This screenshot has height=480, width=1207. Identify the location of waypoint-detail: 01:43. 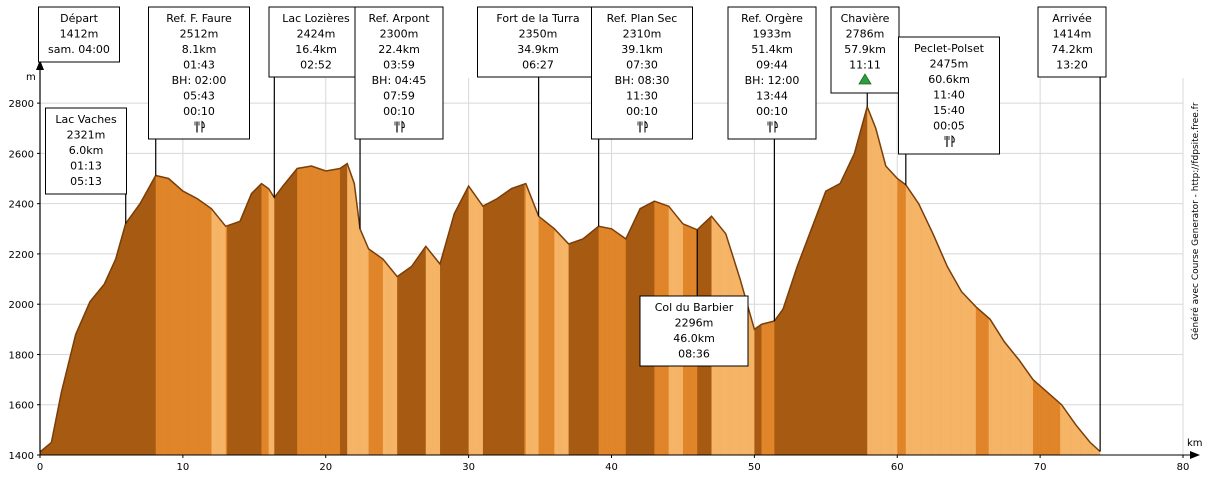
(199, 65).